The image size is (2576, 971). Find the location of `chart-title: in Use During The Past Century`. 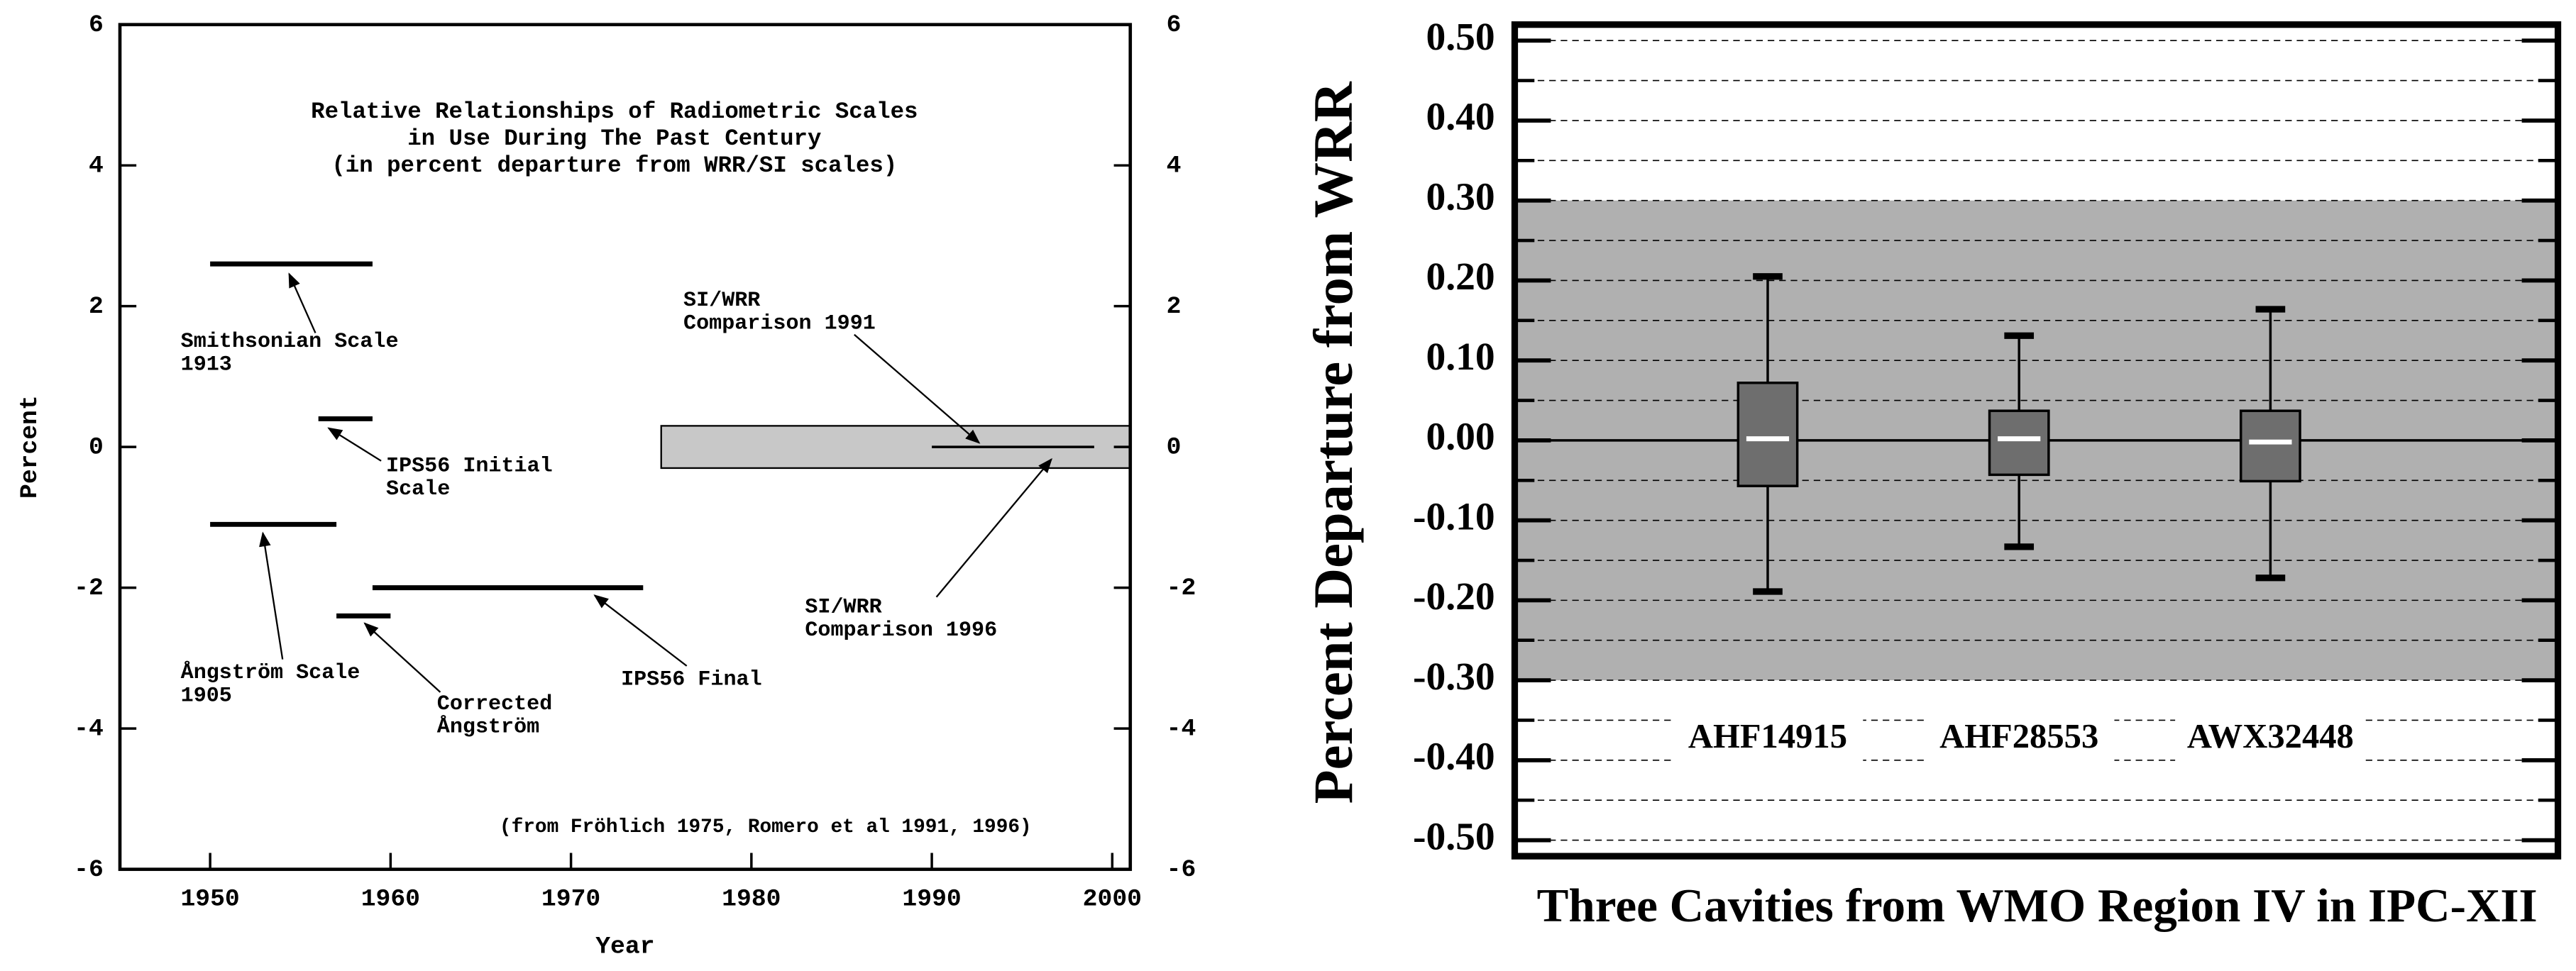

chart-title: in Use During The Past Century is located at coordinates (614, 139).